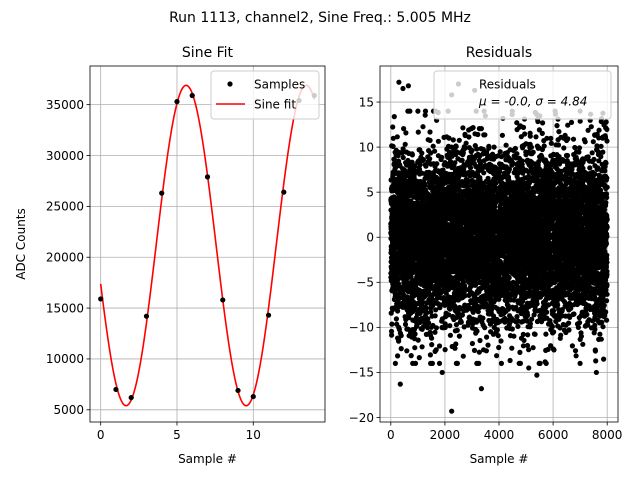 The height and width of the screenshot is (484, 640). What do you see at coordinates (229, 83) in the screenshot?
I see `legend-samples-marker` at bounding box center [229, 83].